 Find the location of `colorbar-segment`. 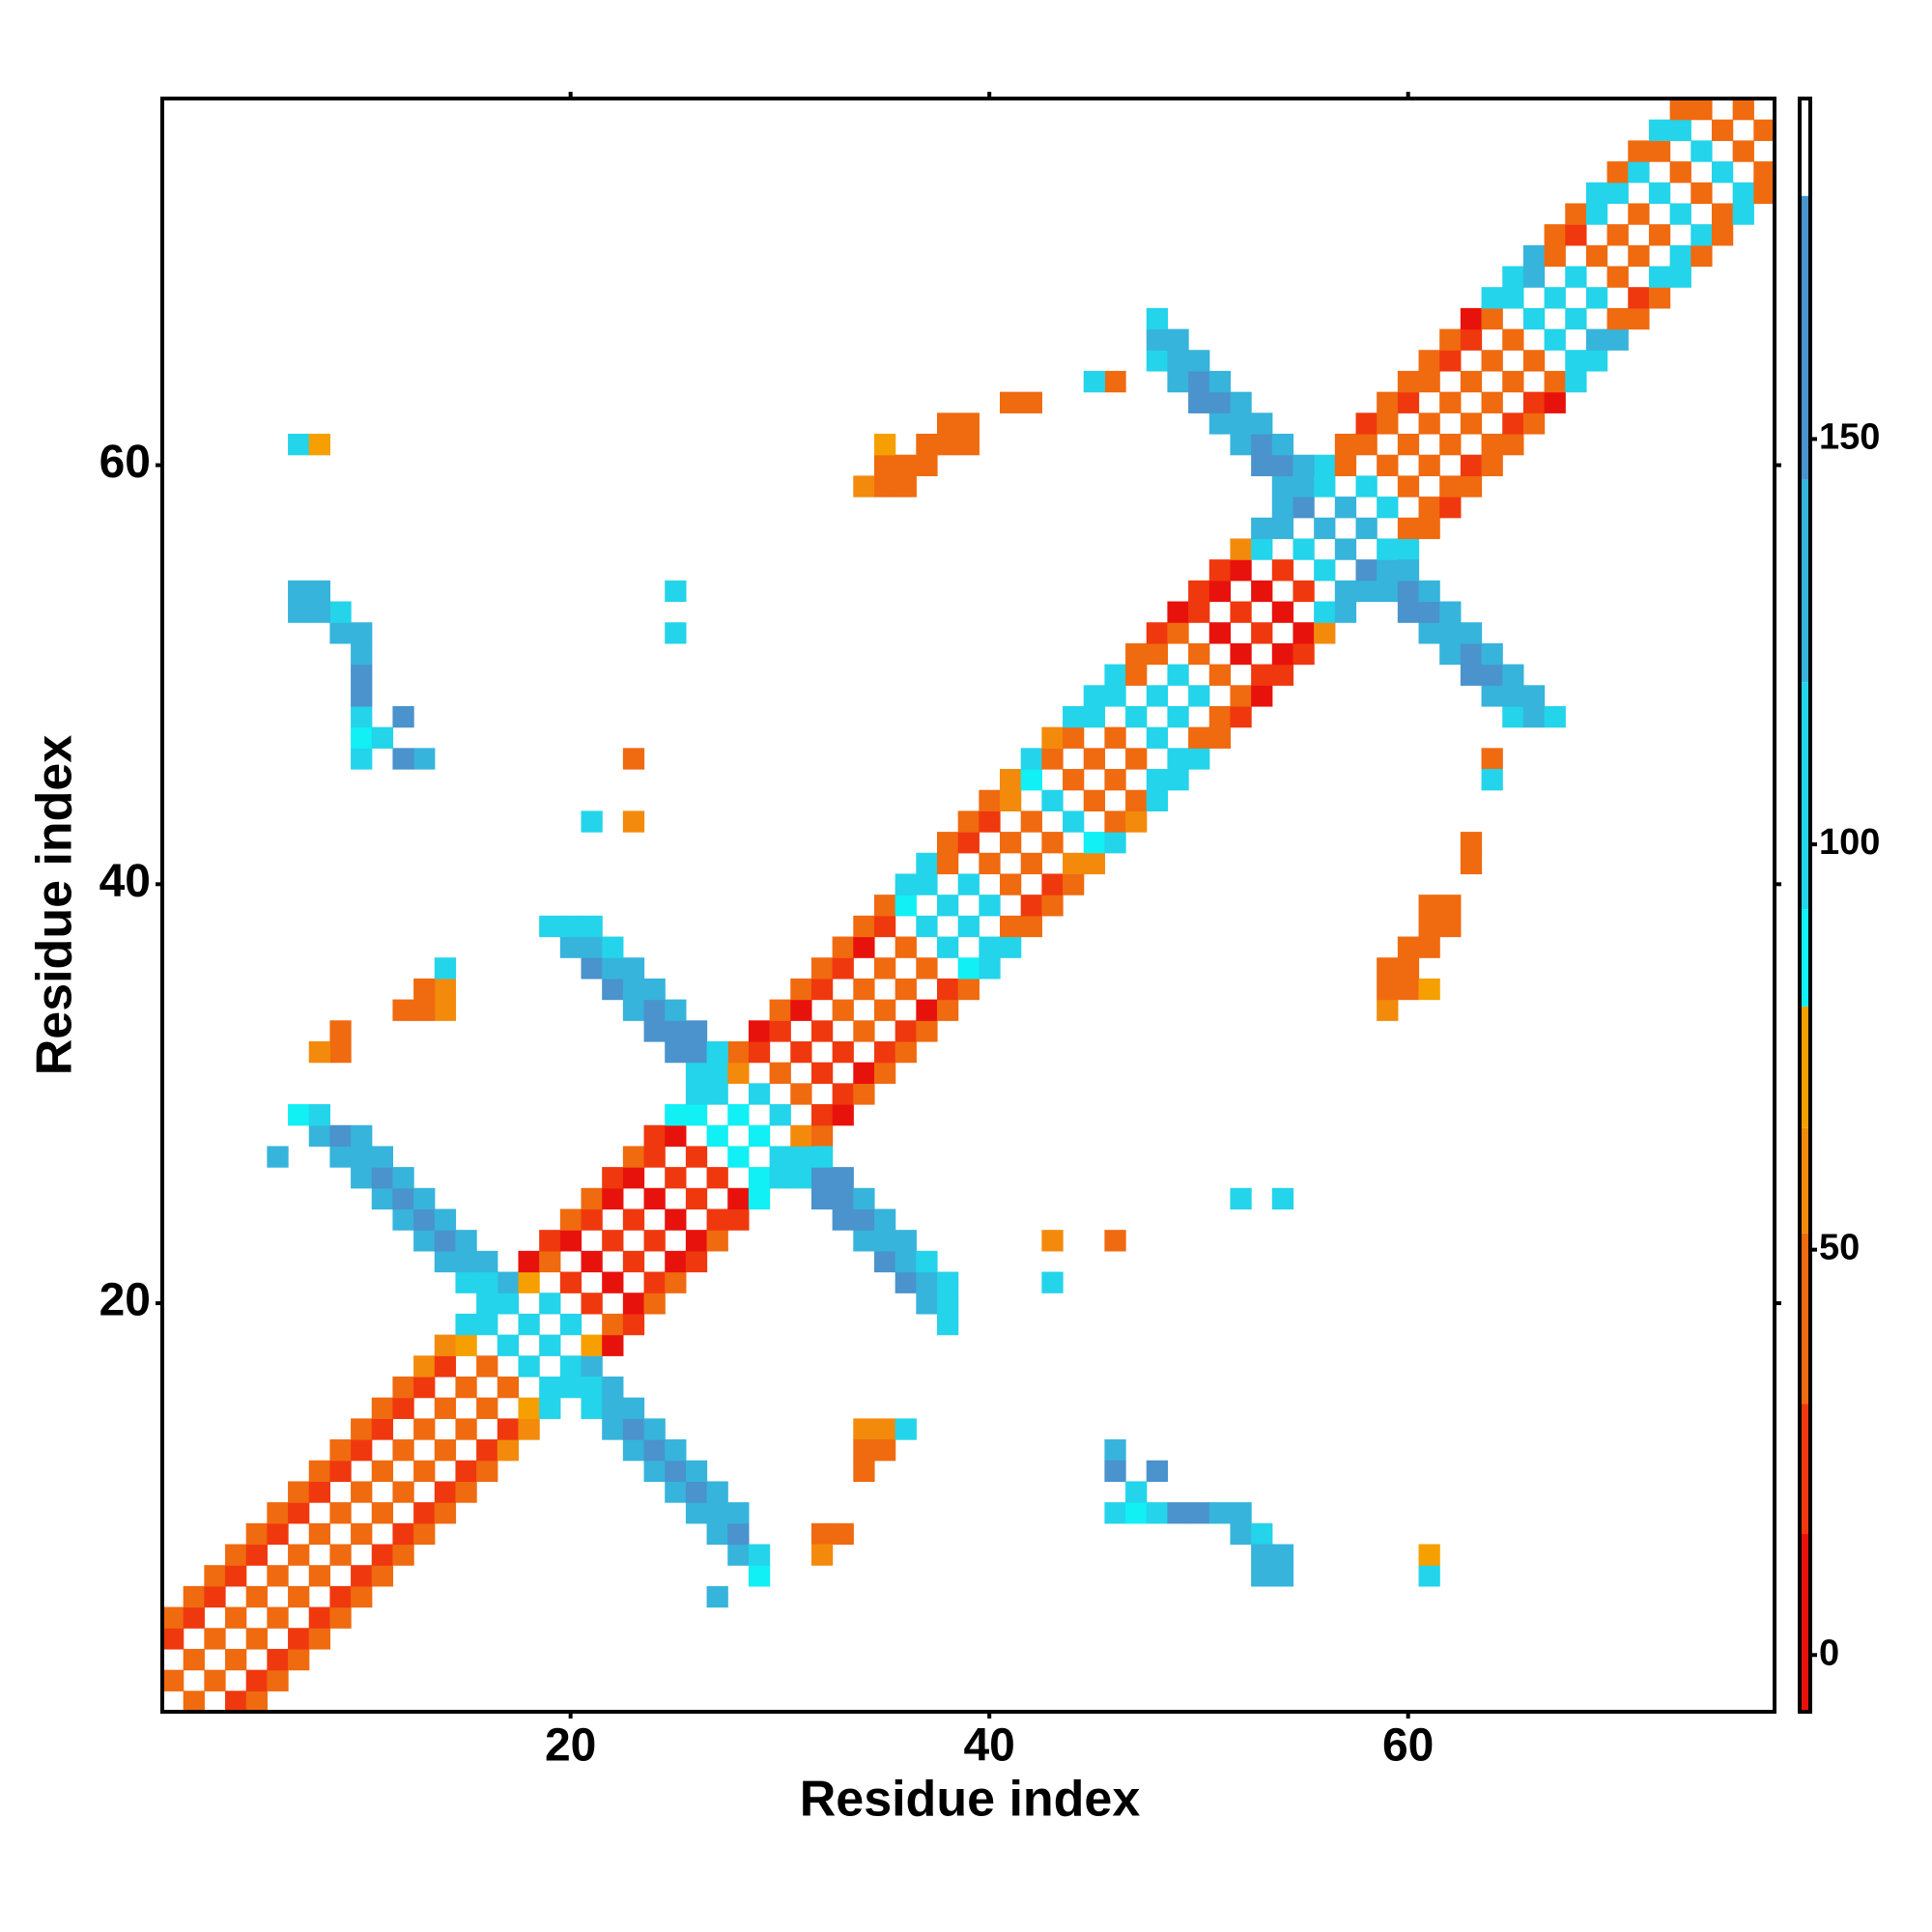

colorbar-segment is located at coordinates (1805, 1469).